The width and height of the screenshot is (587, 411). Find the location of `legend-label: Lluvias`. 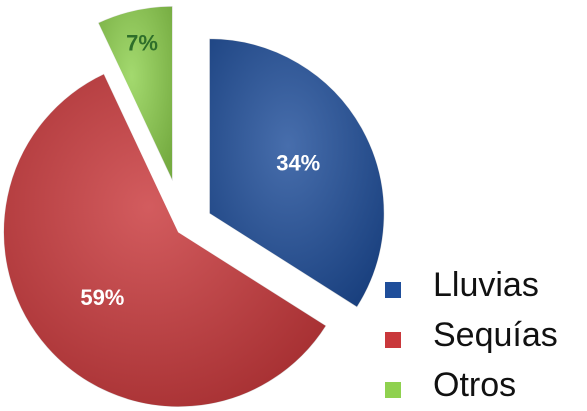

legend-label: Lluvias is located at coordinates (486, 285).